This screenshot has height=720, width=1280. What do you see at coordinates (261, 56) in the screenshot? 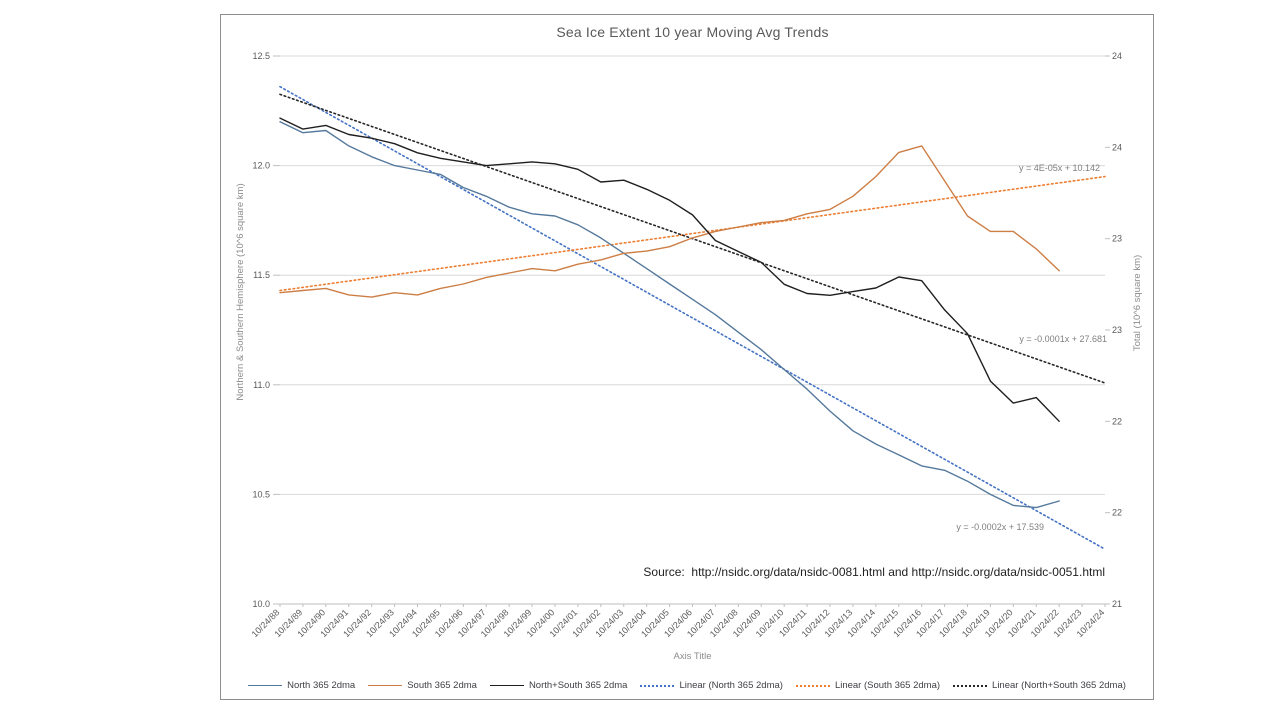
I see `y-left-tick-label: 12.5` at bounding box center [261, 56].